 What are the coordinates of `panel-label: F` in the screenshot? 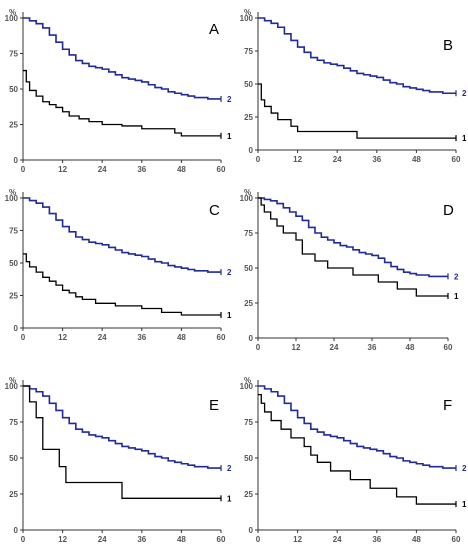 It's located at (447, 405).